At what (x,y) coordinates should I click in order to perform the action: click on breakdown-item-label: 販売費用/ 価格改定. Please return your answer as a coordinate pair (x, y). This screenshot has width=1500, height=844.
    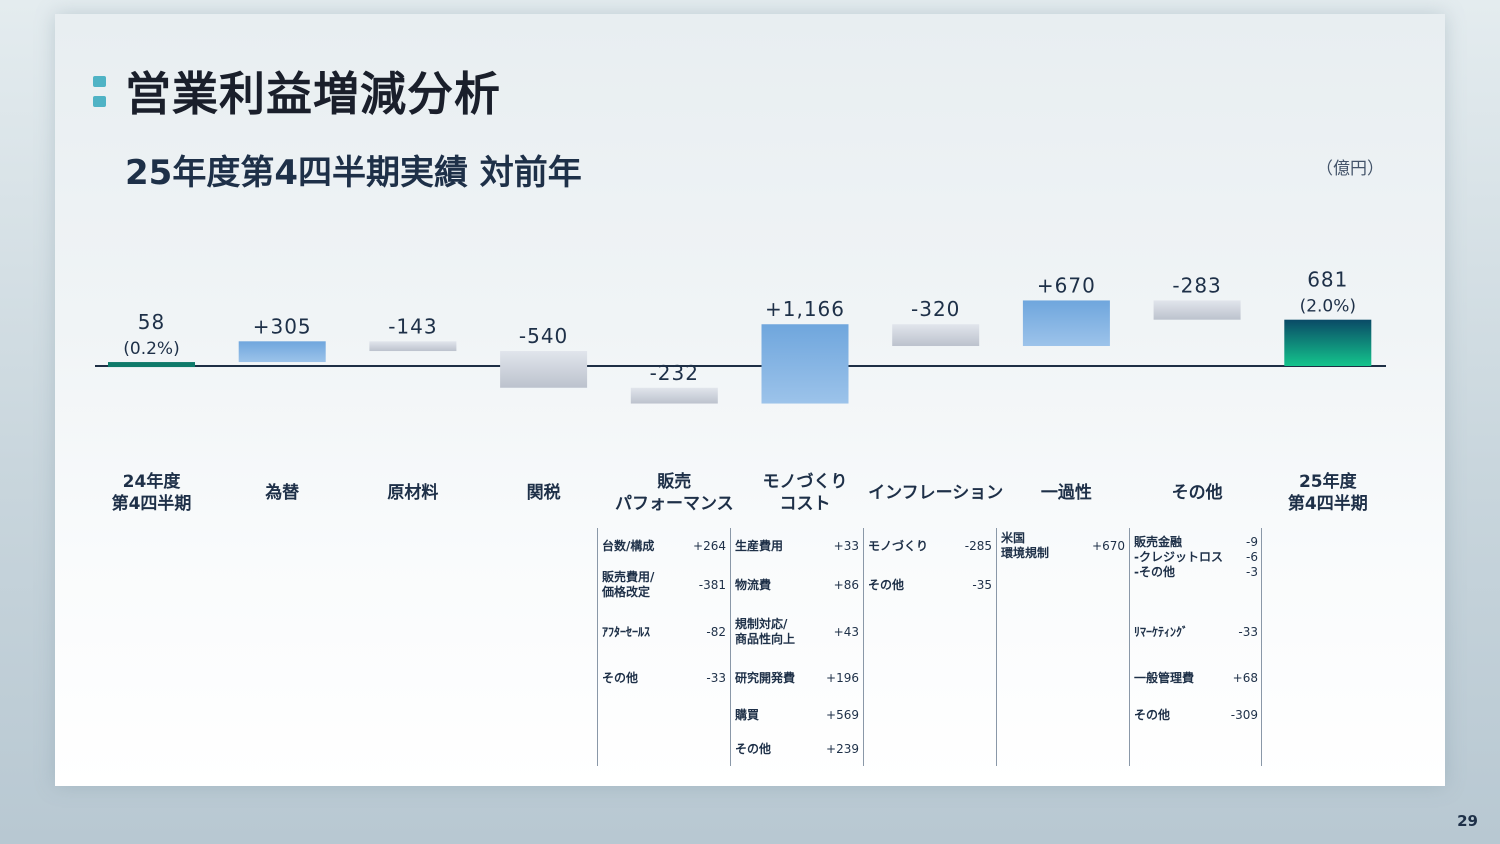
    Looking at the image, I should click on (628, 584).